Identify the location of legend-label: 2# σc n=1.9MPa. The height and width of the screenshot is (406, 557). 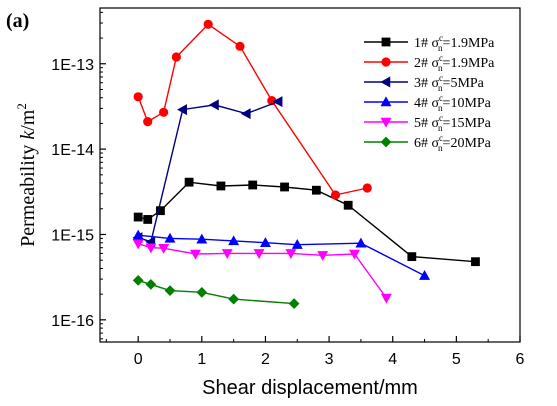
(454, 63).